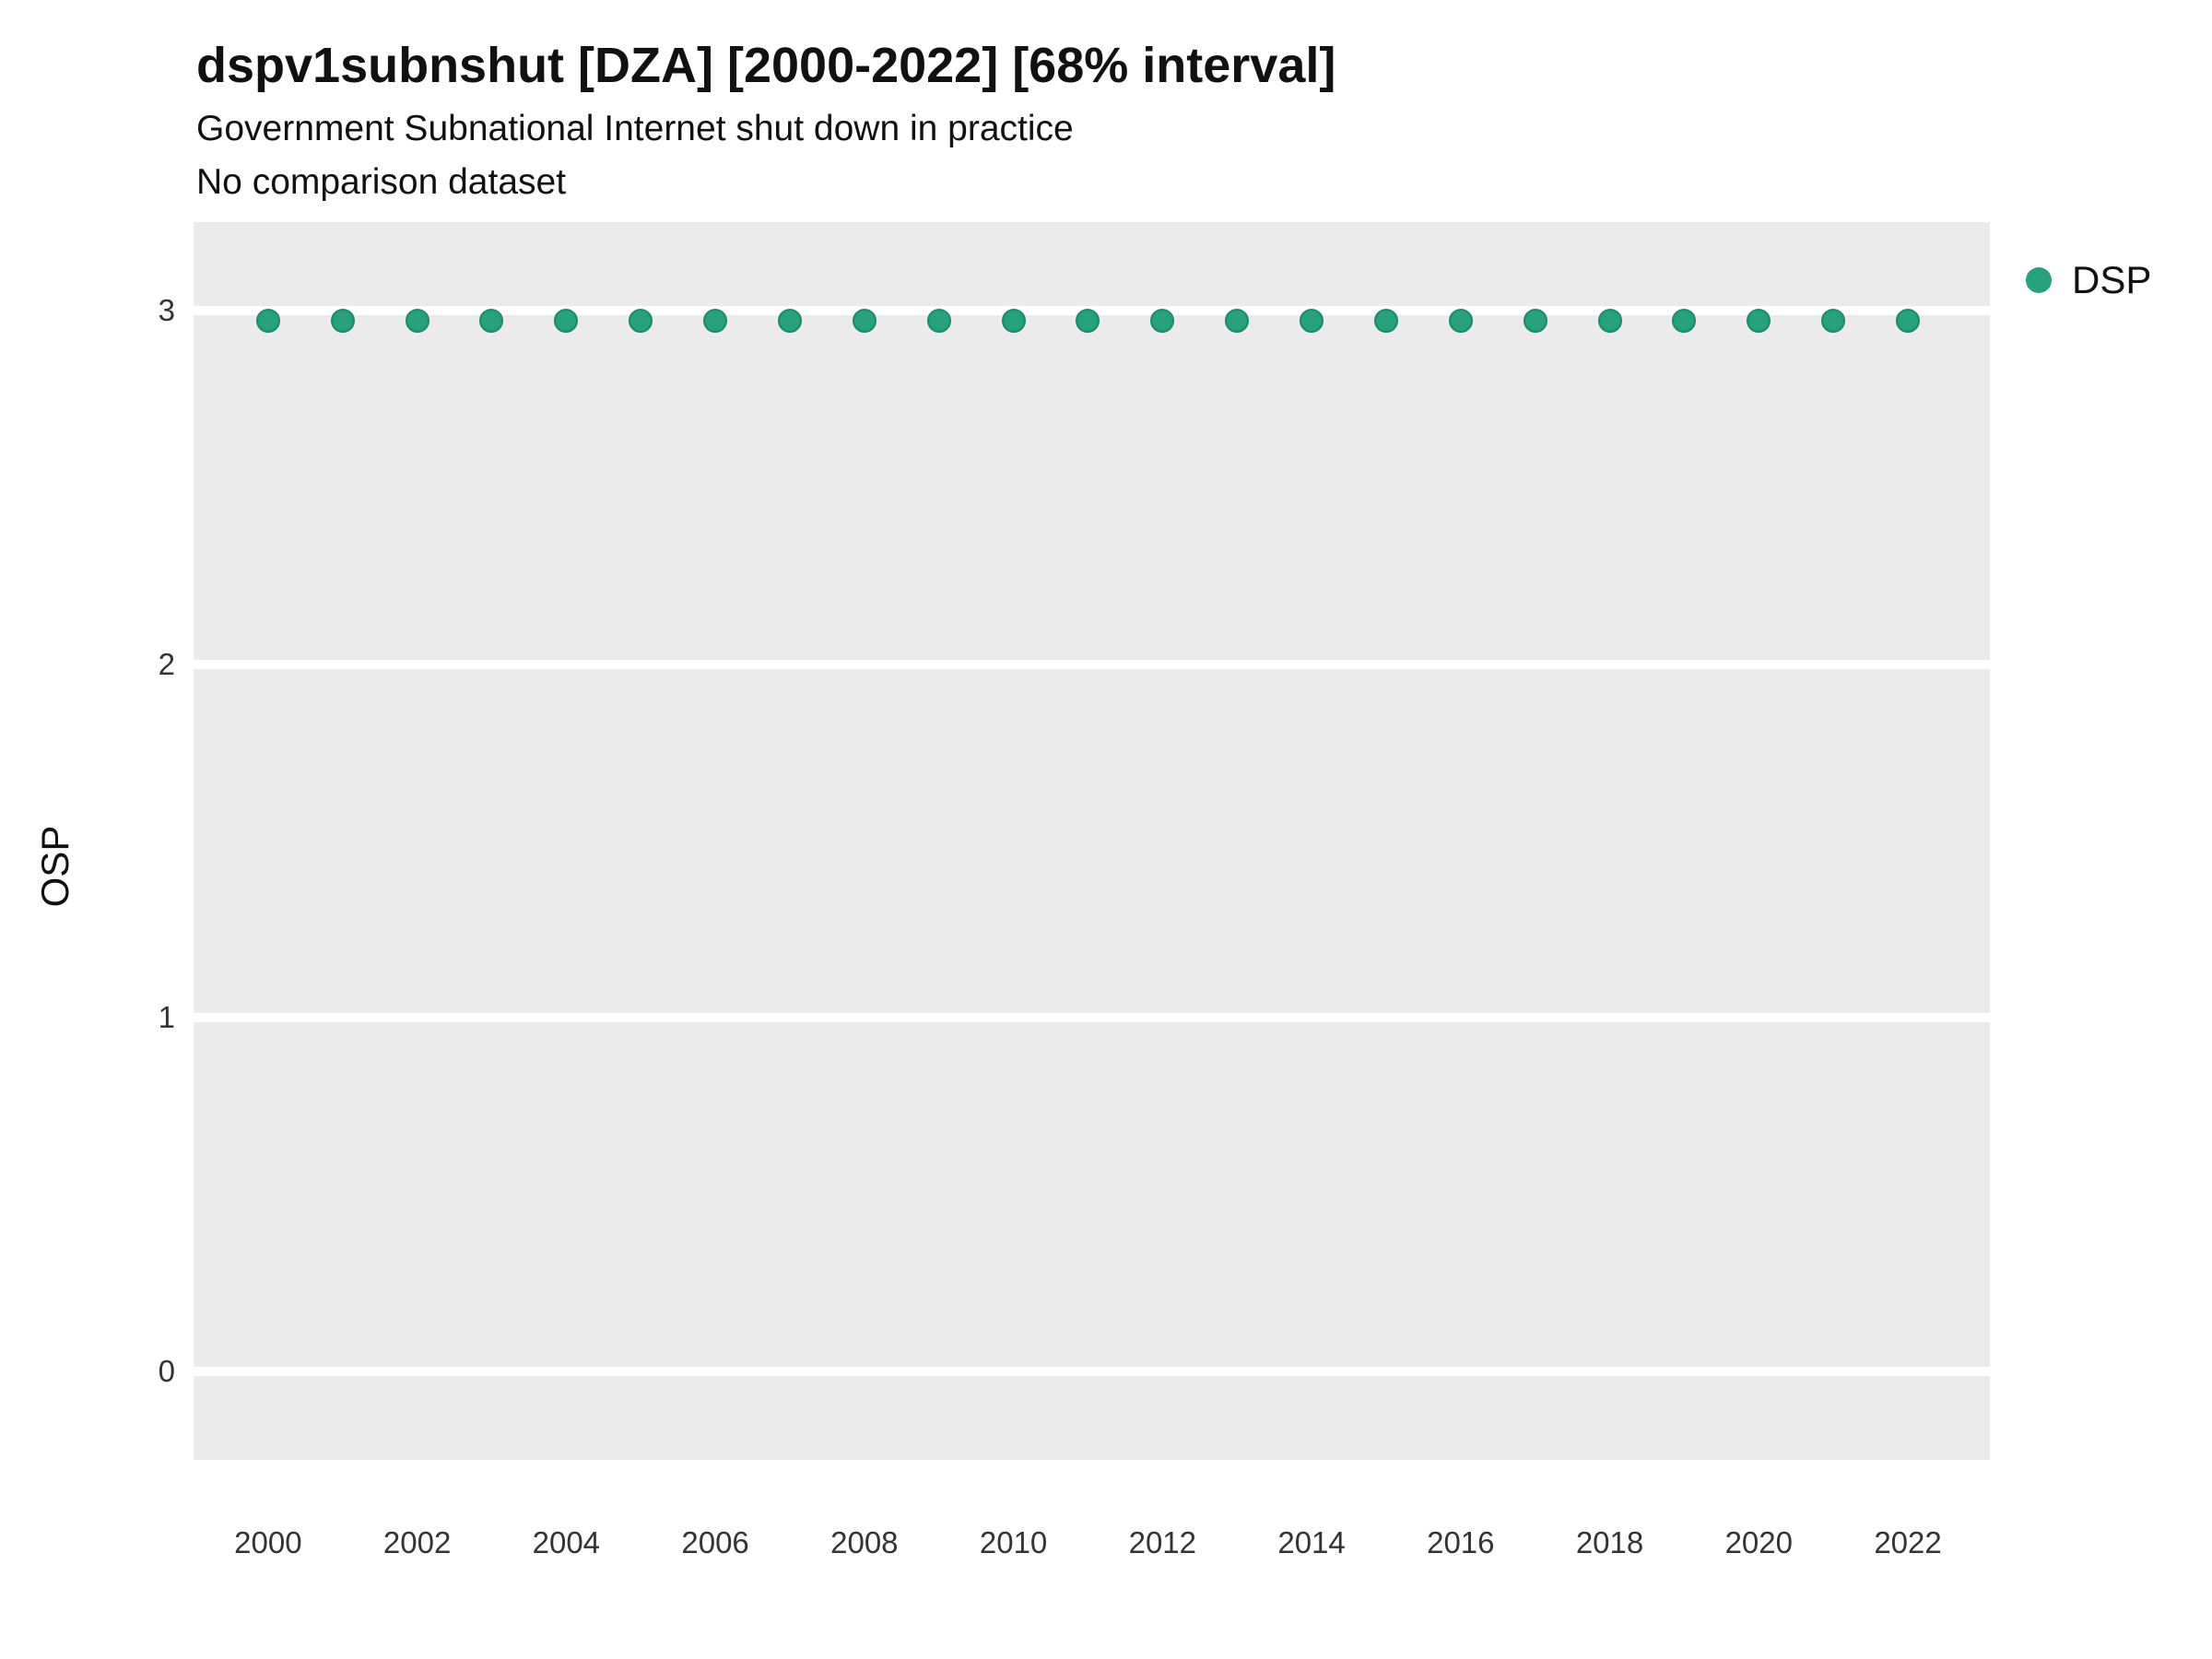 This screenshot has height=1659, width=2212. Describe the element at coordinates (166, 1371) in the screenshot. I see `y-tick-label: 0` at that location.